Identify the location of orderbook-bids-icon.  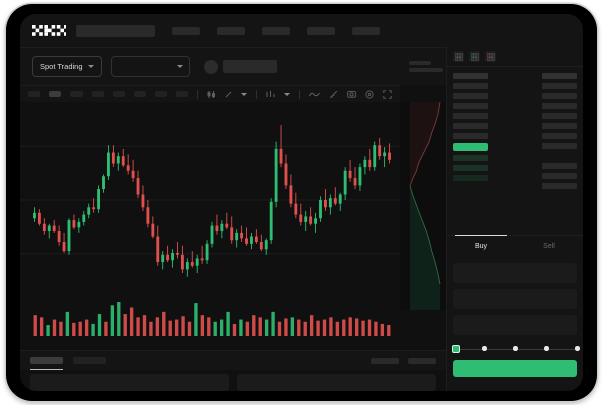
(474, 56).